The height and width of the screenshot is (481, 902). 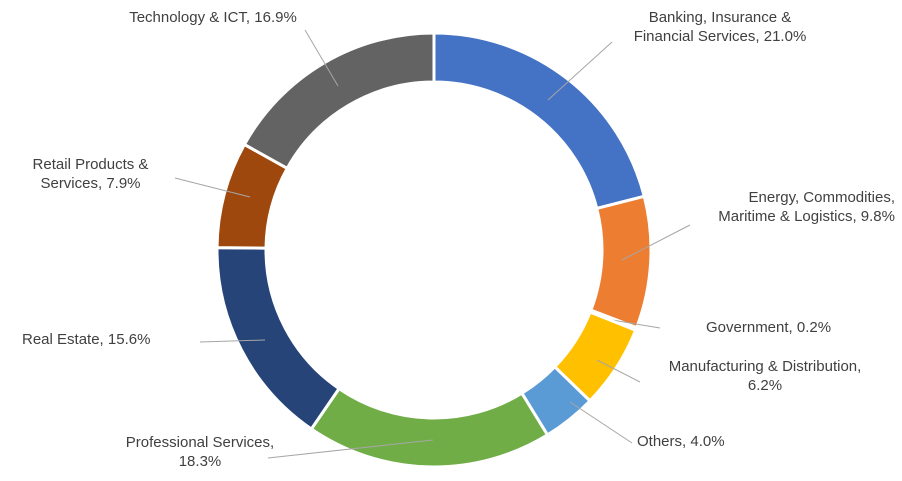 I want to click on data-label: Technology & ICT, 16.9%, so click(x=213, y=17).